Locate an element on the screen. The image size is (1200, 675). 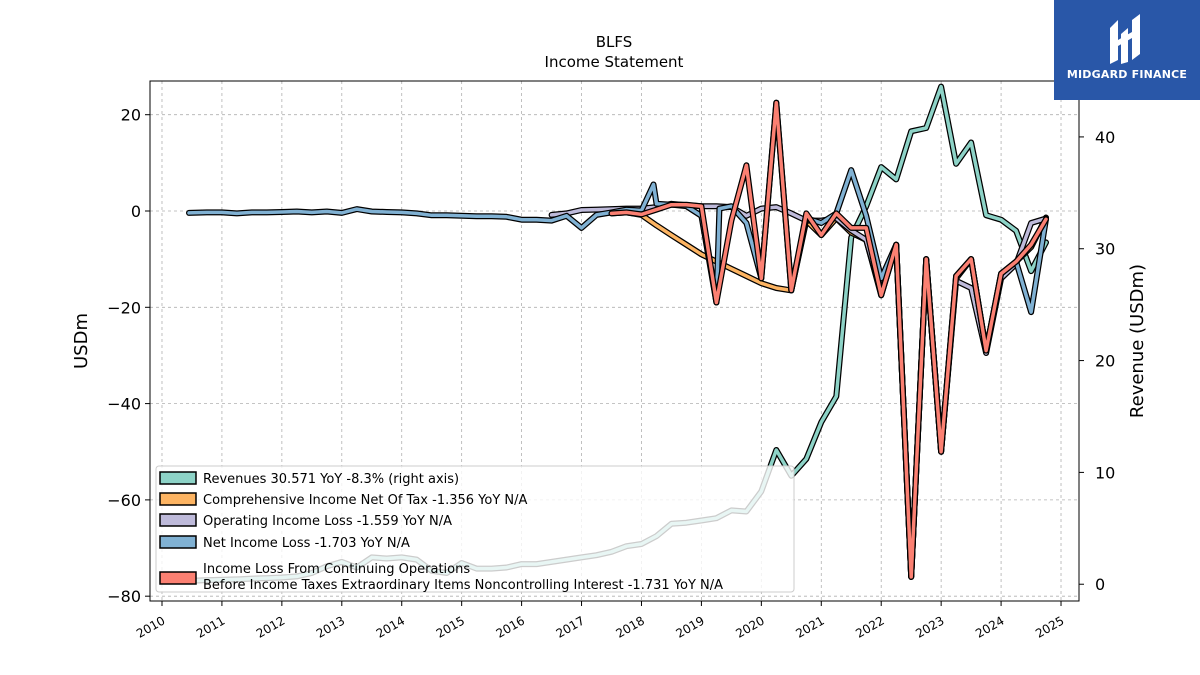
y-right-tick-label: 10 is located at coordinates (1105, 472).